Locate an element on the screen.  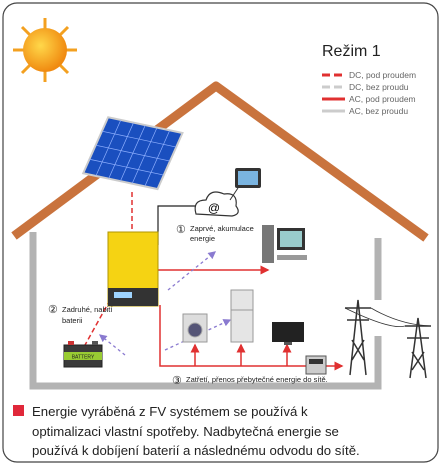
tablet is located at coordinates (248, 178).